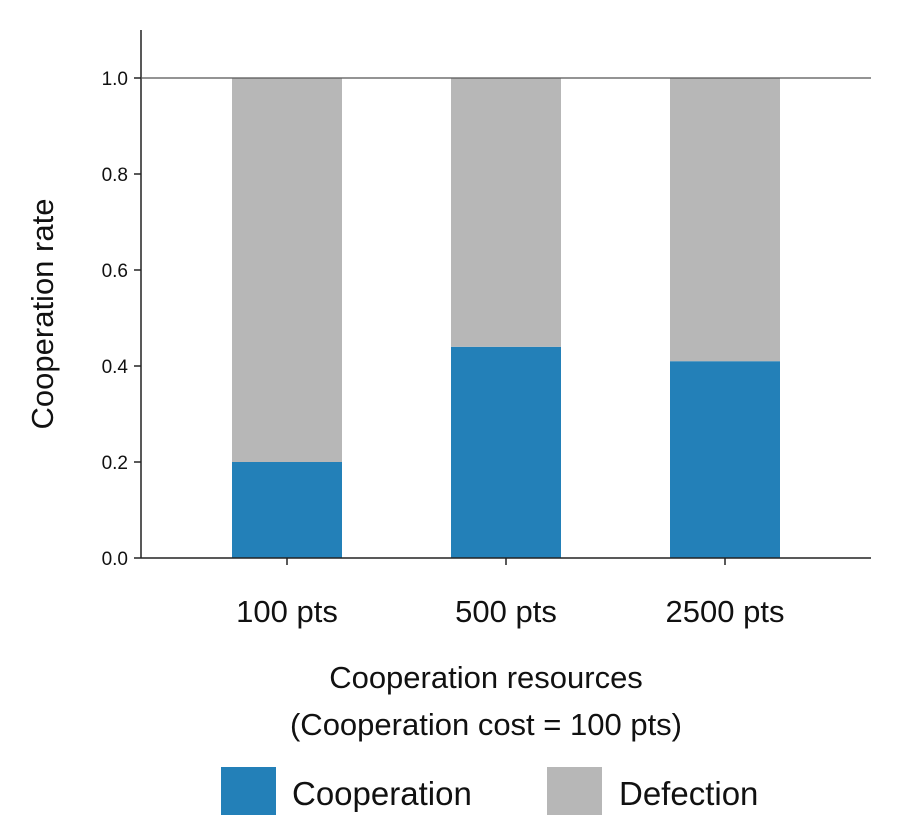  Describe the element at coordinates (115, 79) in the screenshot. I see `y-tick-label-5: 1.0` at that location.